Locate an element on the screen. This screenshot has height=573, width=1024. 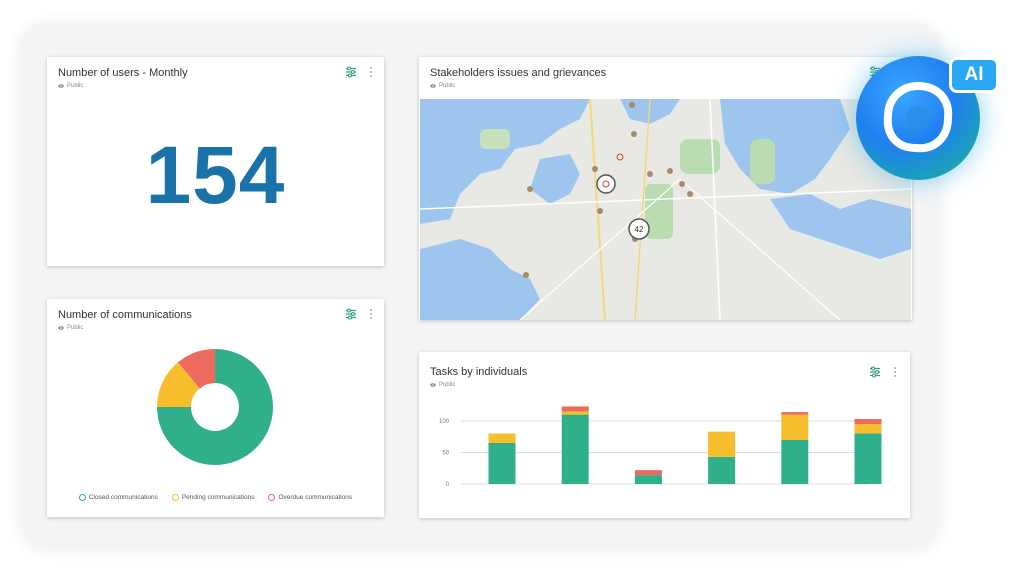
users-count: 154 is located at coordinates (215, 175).